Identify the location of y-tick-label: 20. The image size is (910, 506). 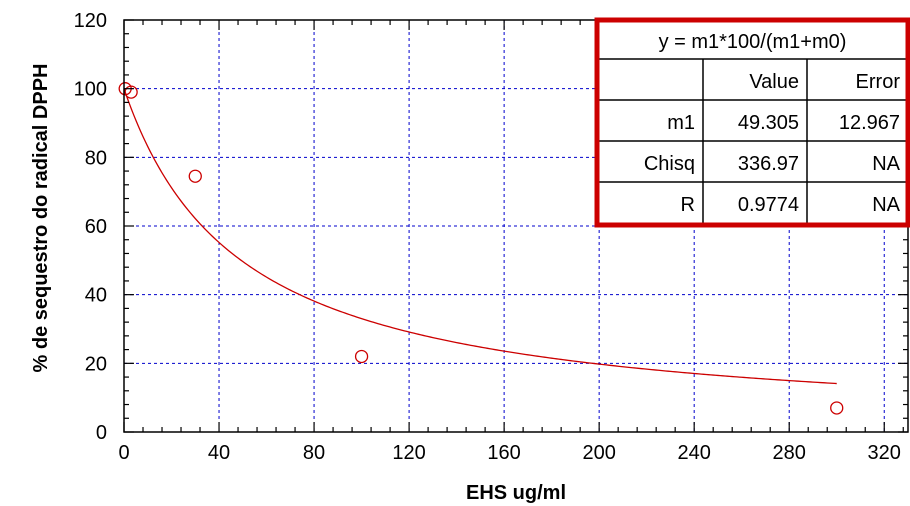
(96, 364).